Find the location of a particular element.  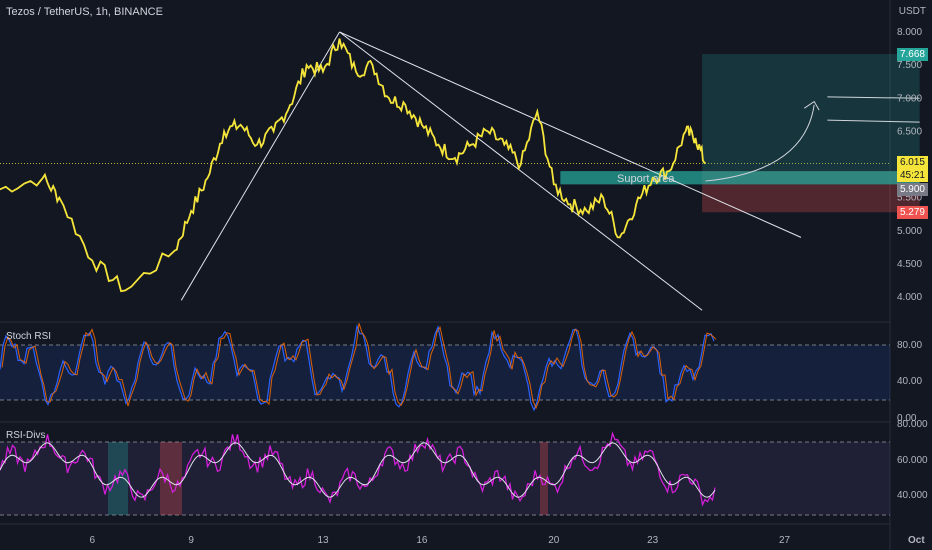

support-area-label: Suport area is located at coordinates (646, 179).